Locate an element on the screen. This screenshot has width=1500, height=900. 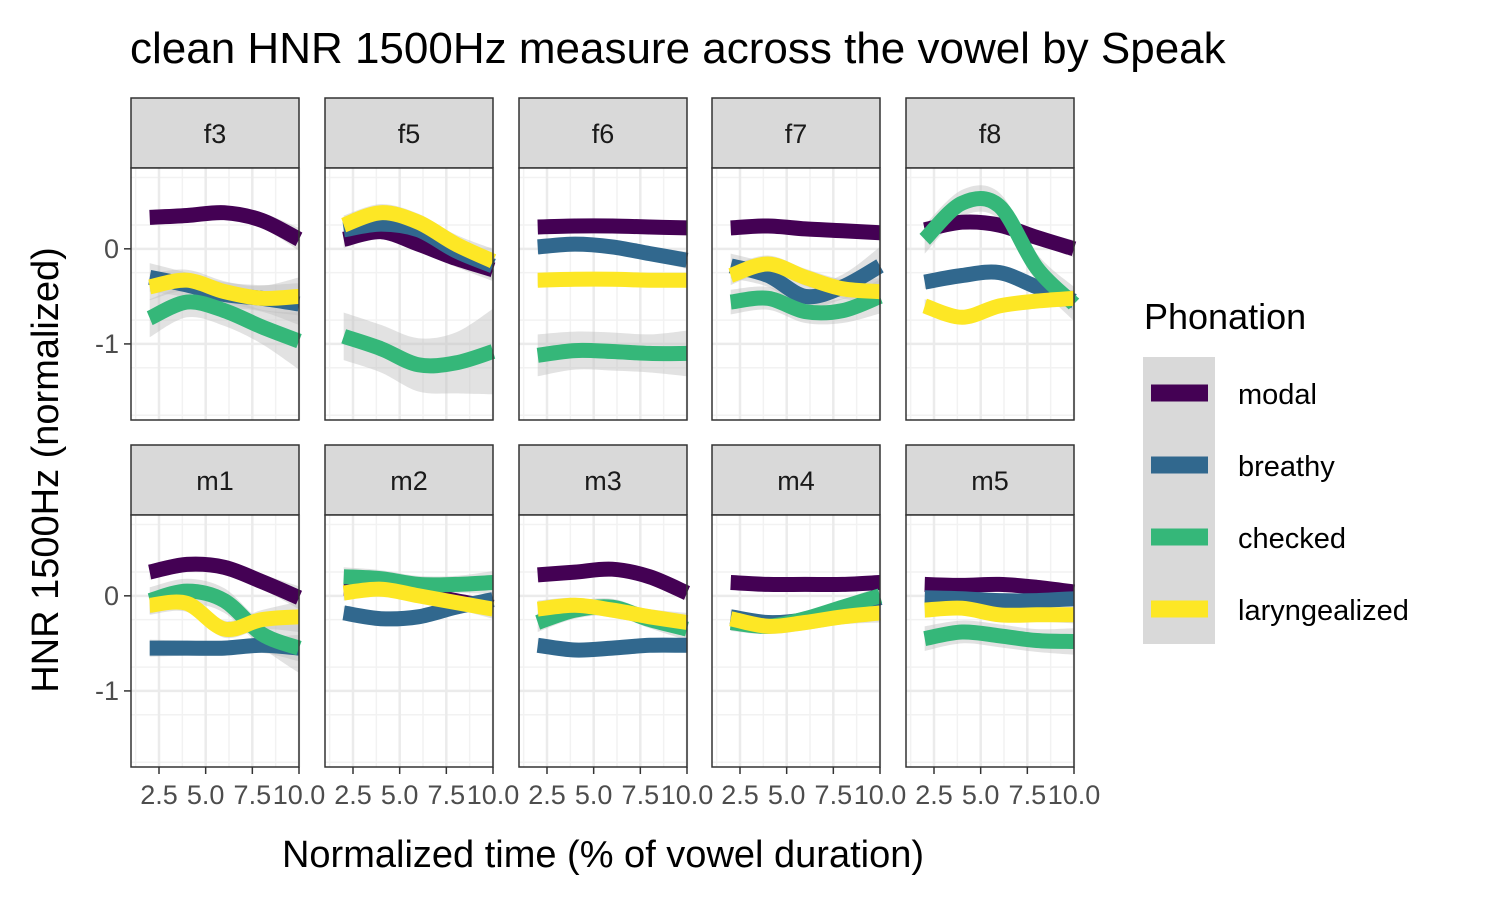
facet-panel-f3: f3 0 -1 is located at coordinates (199, 259).